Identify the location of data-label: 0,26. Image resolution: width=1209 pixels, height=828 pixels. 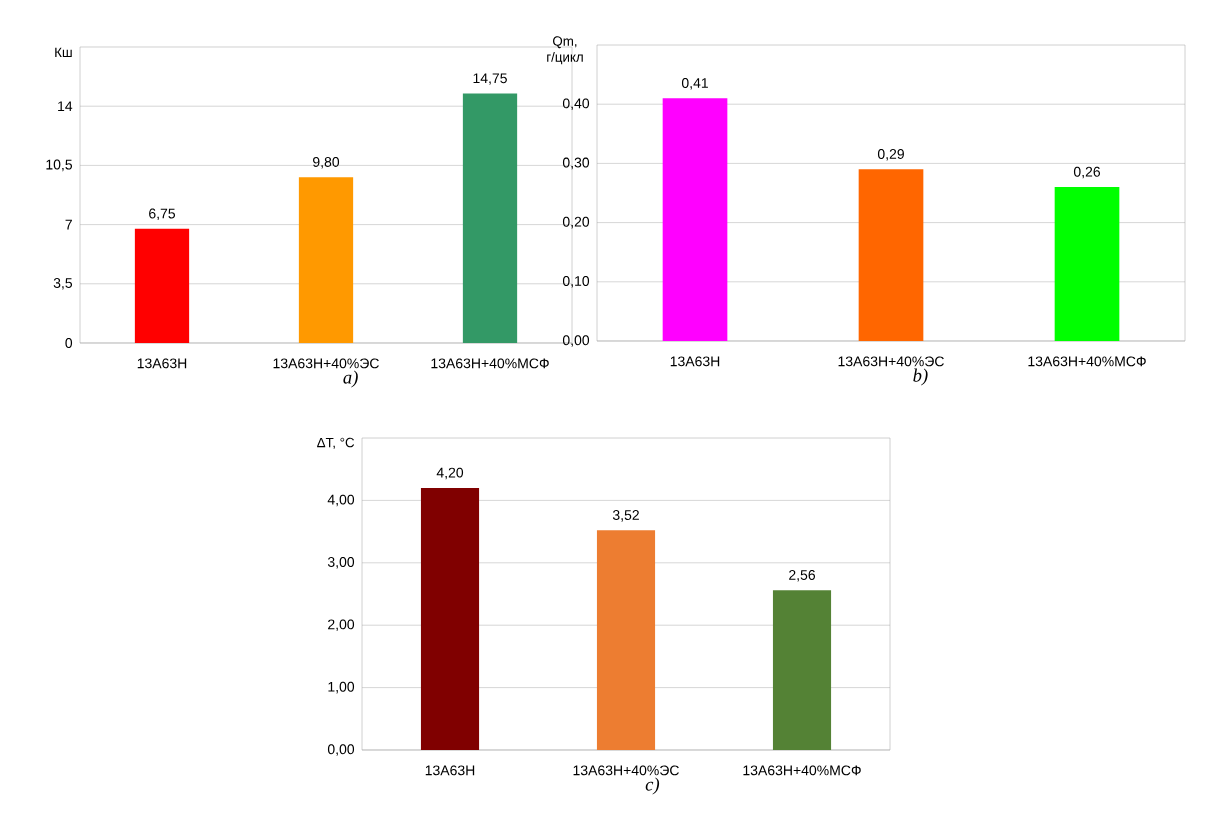
(1087, 172).